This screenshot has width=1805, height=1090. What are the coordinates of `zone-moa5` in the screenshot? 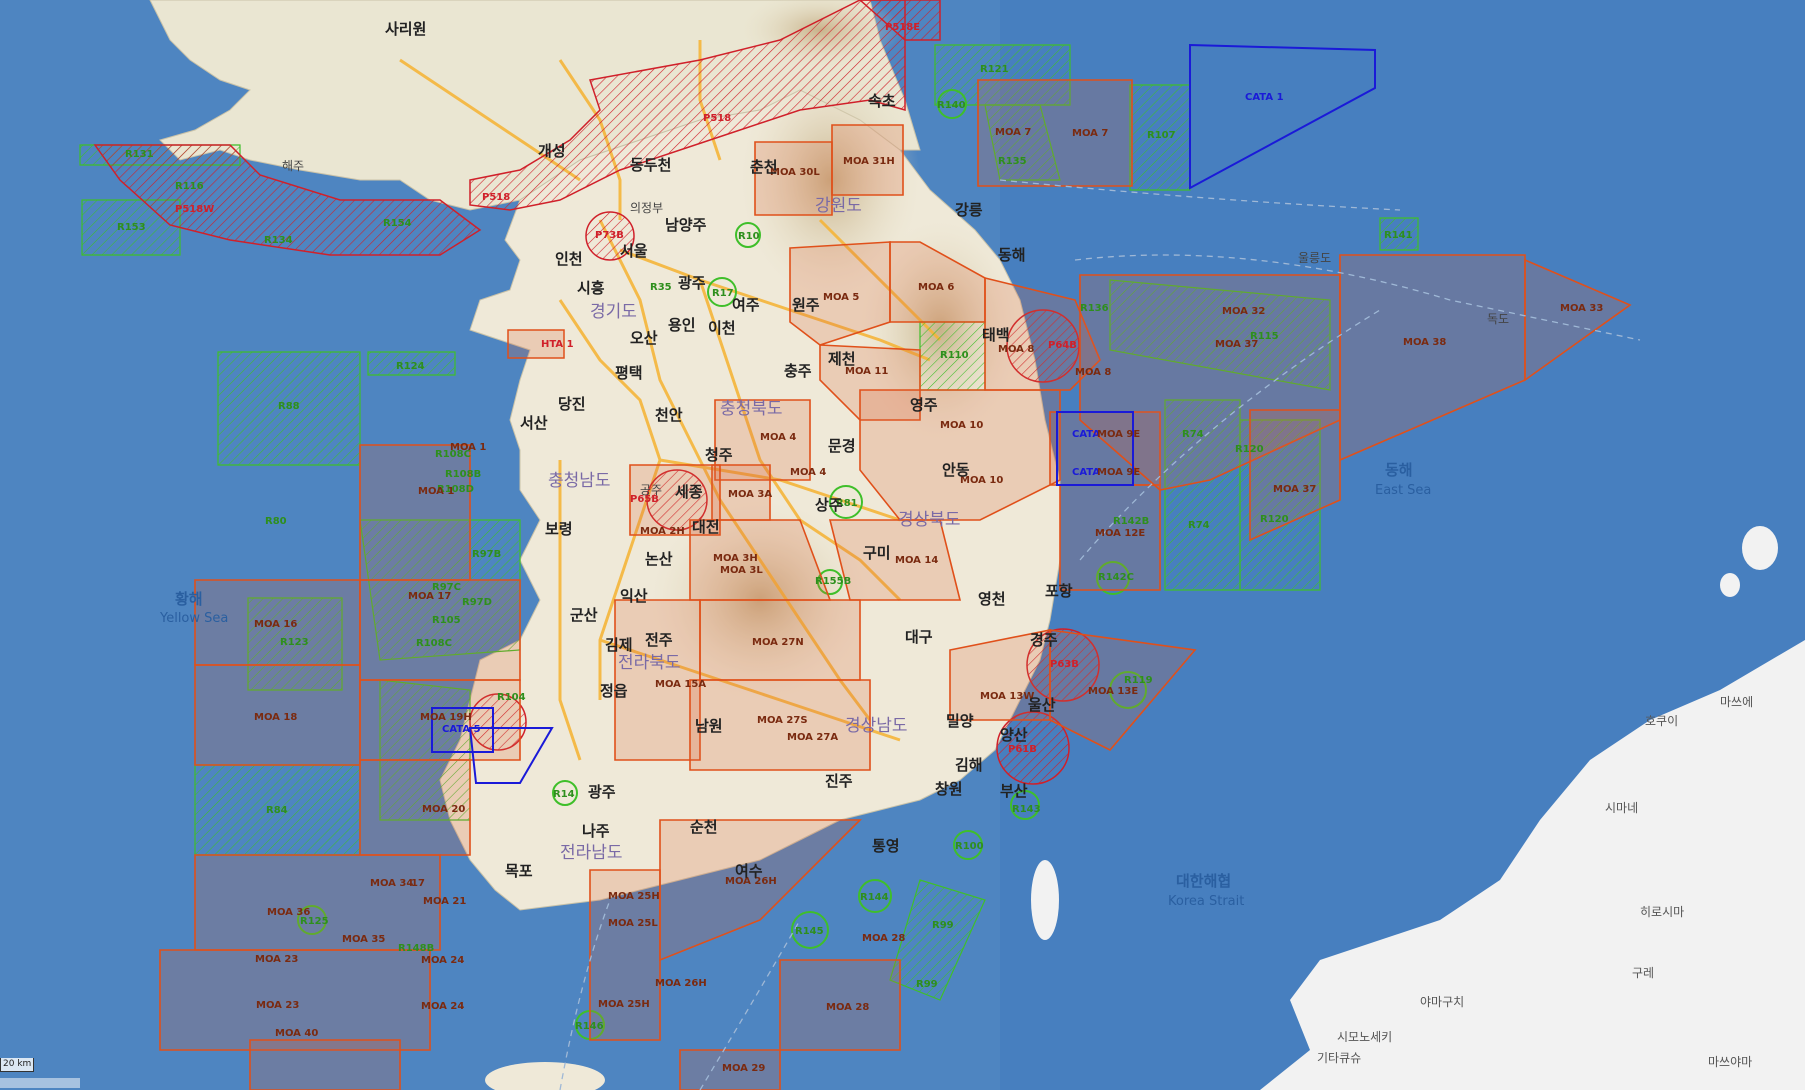 It's located at (840, 293).